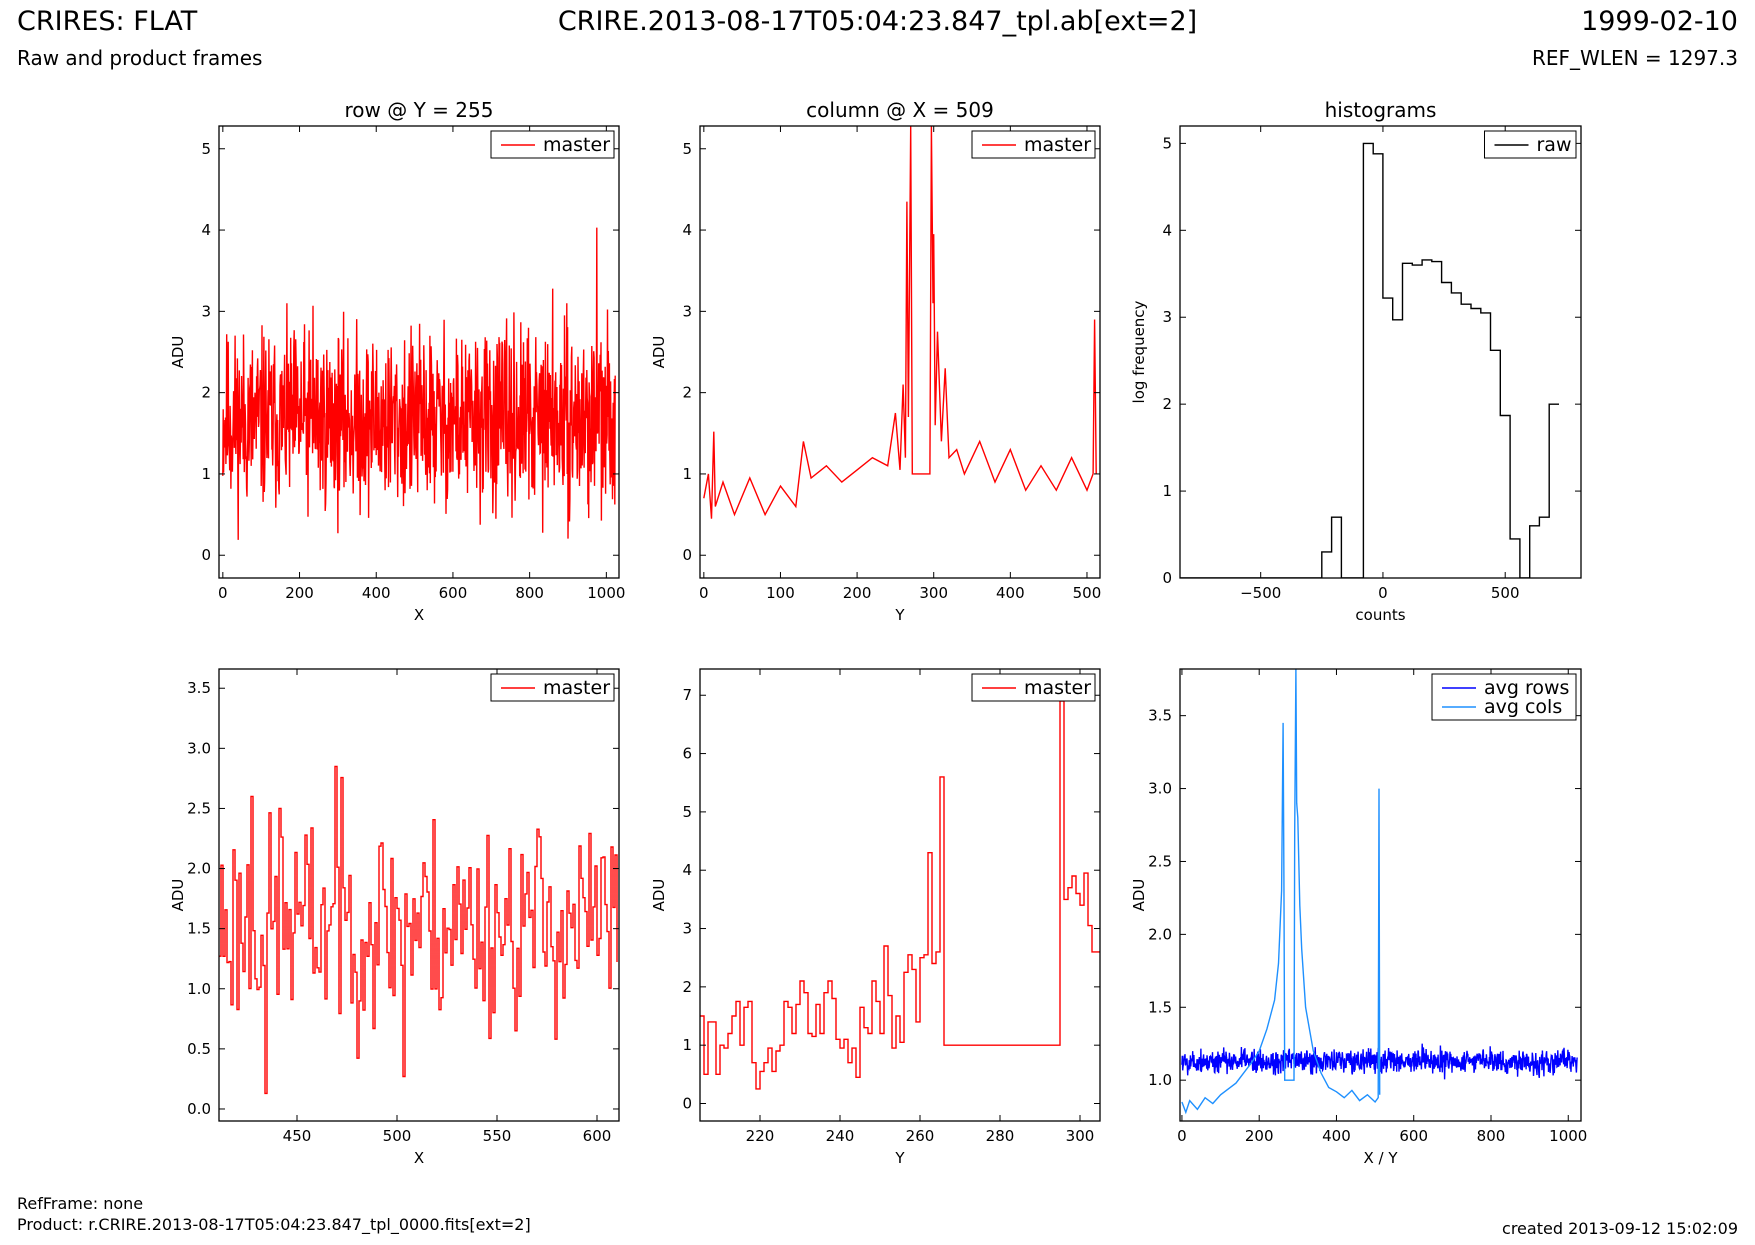  Describe the element at coordinates (920, 1136) in the screenshot. I see `x-tick-label: 260` at that location.